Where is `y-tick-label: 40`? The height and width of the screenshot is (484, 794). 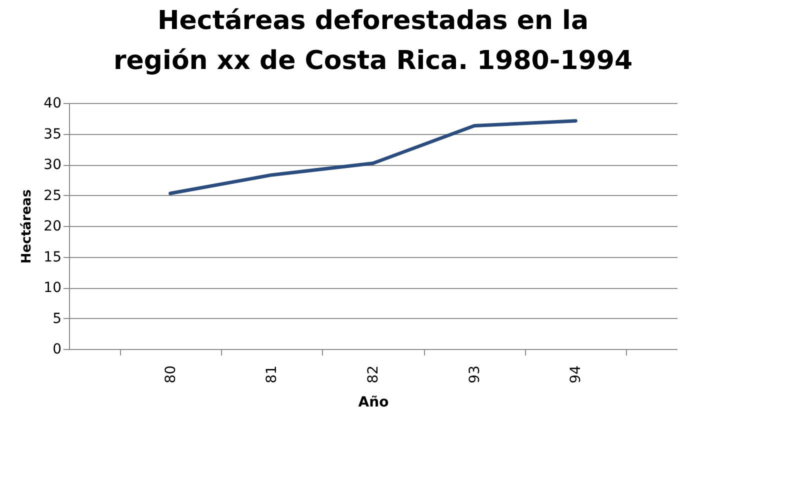 y-tick-label: 40 is located at coordinates (53, 104).